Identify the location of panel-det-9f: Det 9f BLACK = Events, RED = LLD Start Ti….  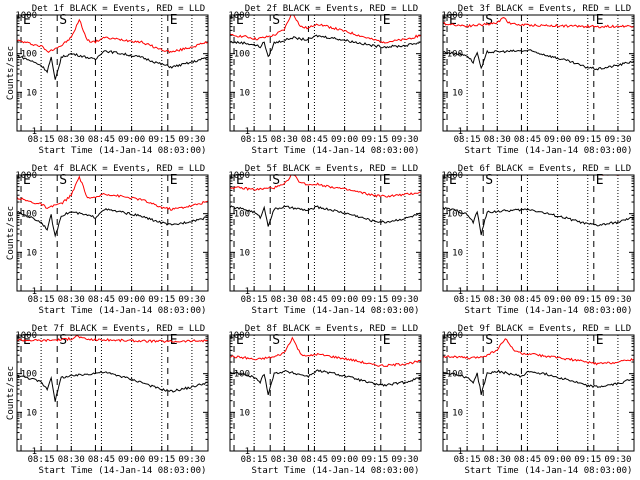
(538, 400).